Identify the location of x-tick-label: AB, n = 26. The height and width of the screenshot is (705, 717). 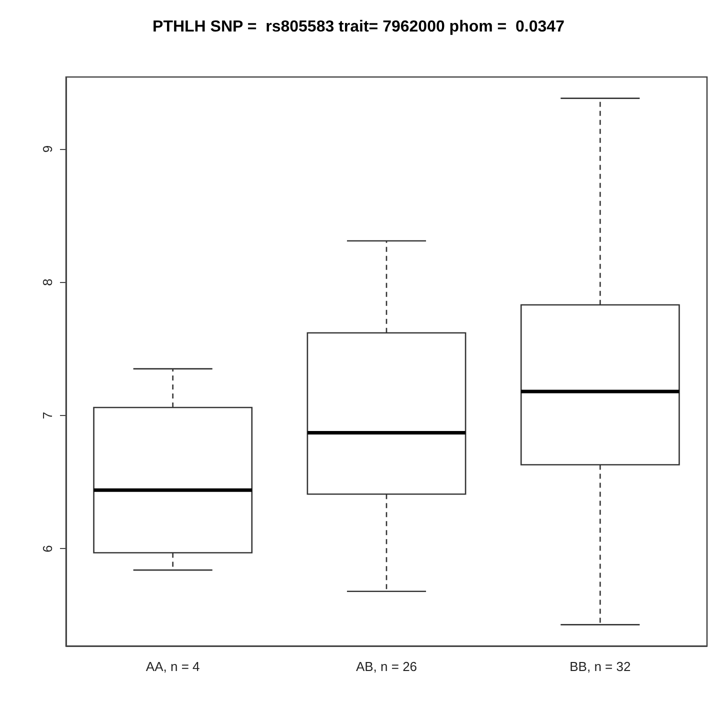
(387, 666).